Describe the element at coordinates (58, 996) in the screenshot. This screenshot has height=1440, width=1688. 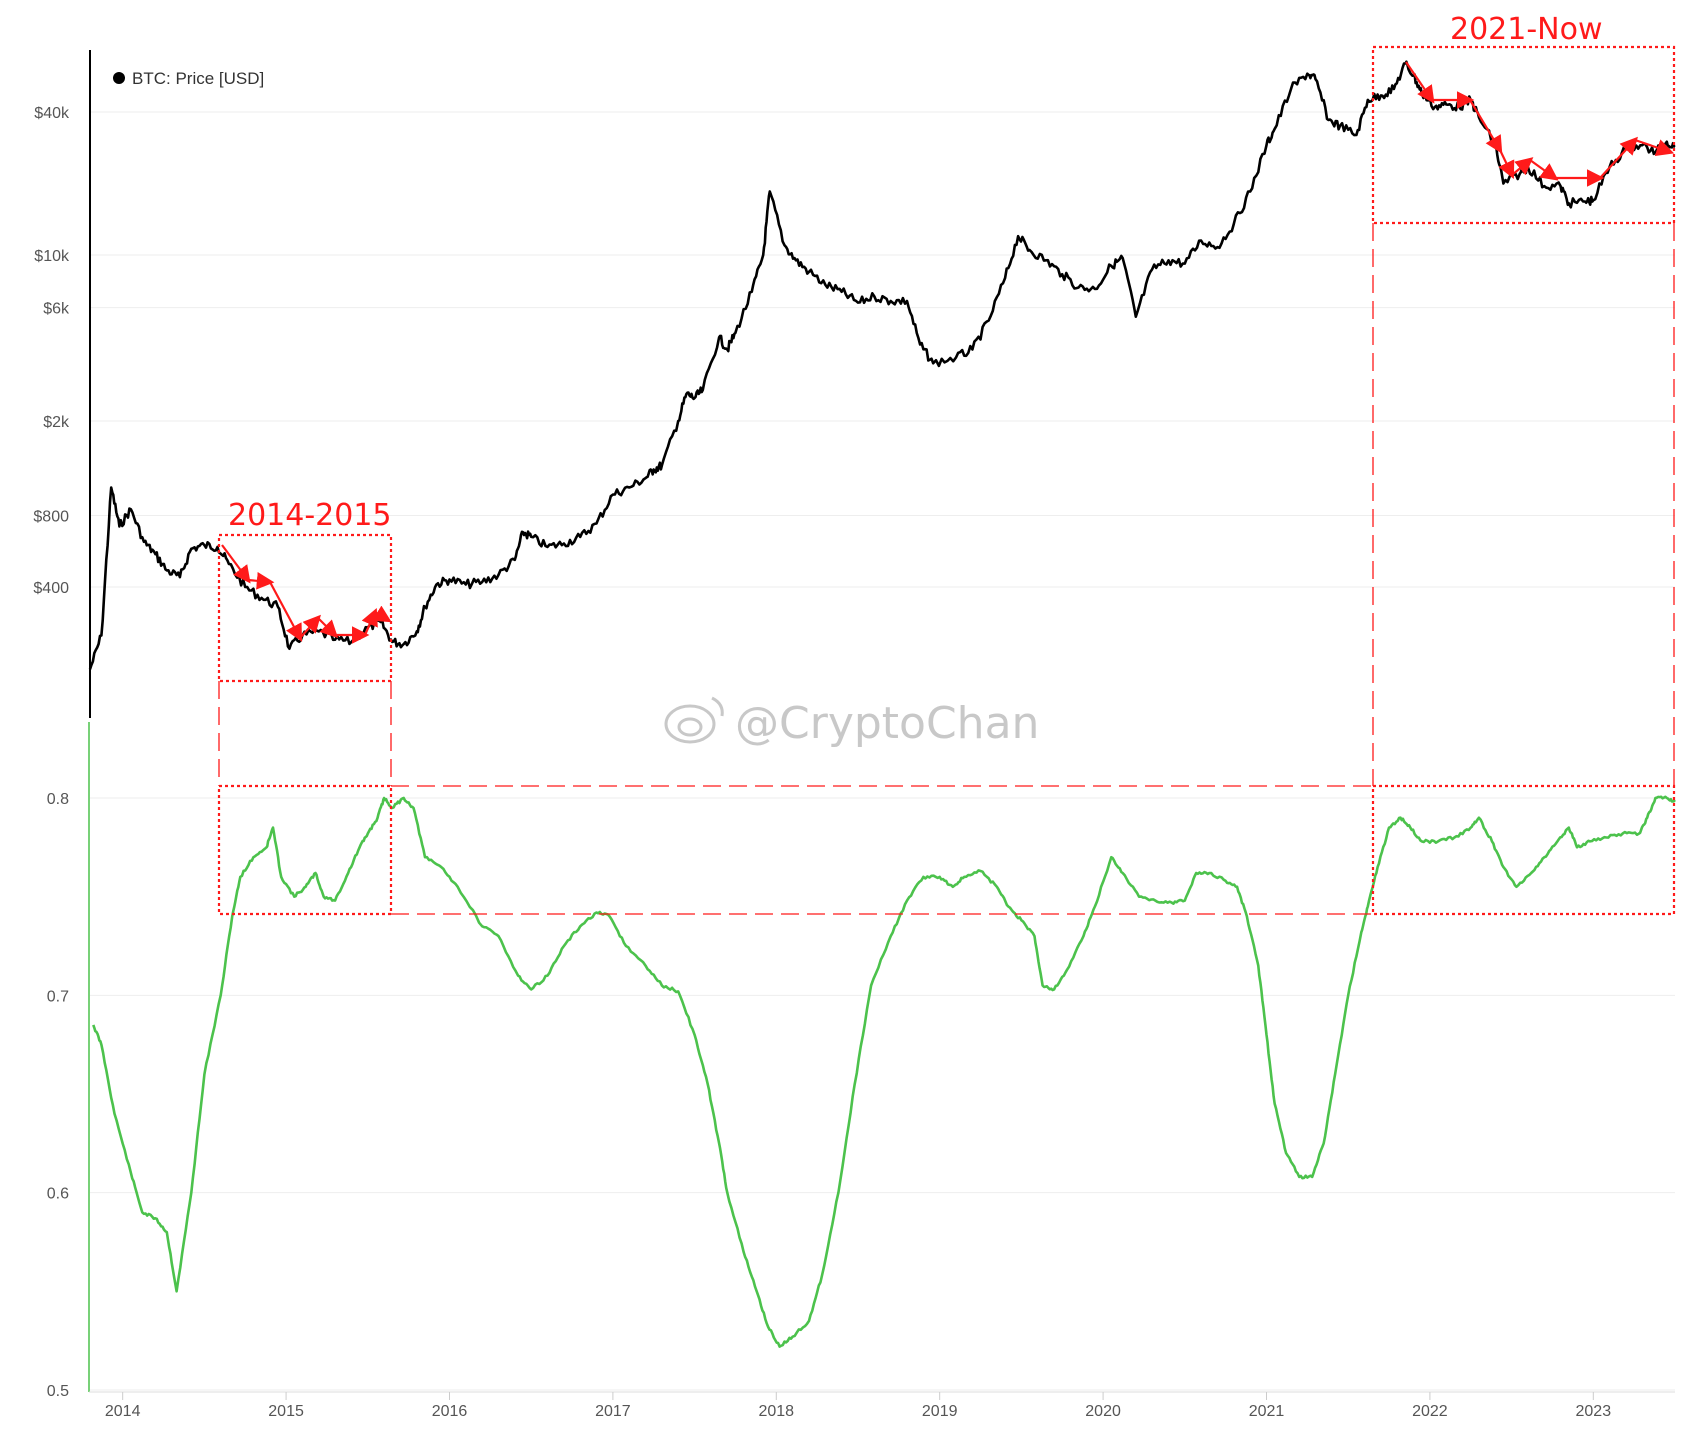
I see `ratio-tick-label: 0.7` at that location.